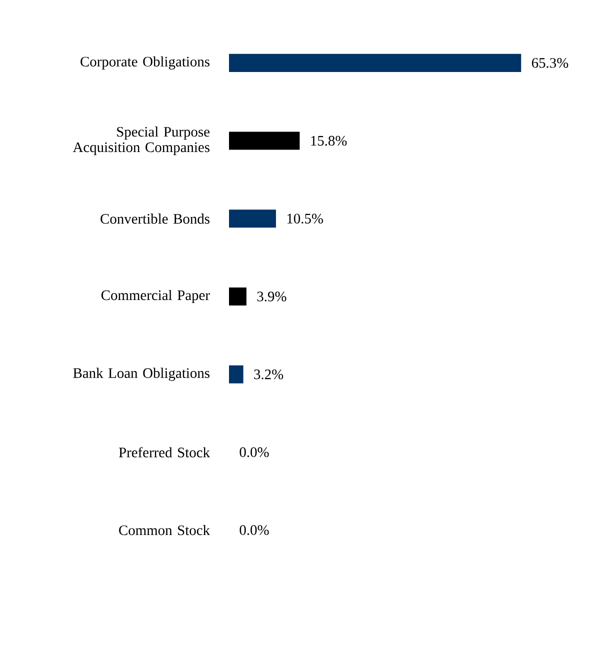 This screenshot has width=608, height=648. Describe the element at coordinates (141, 141) in the screenshot. I see `y-tick-label: Special Purpose Acquisition Companies` at that location.